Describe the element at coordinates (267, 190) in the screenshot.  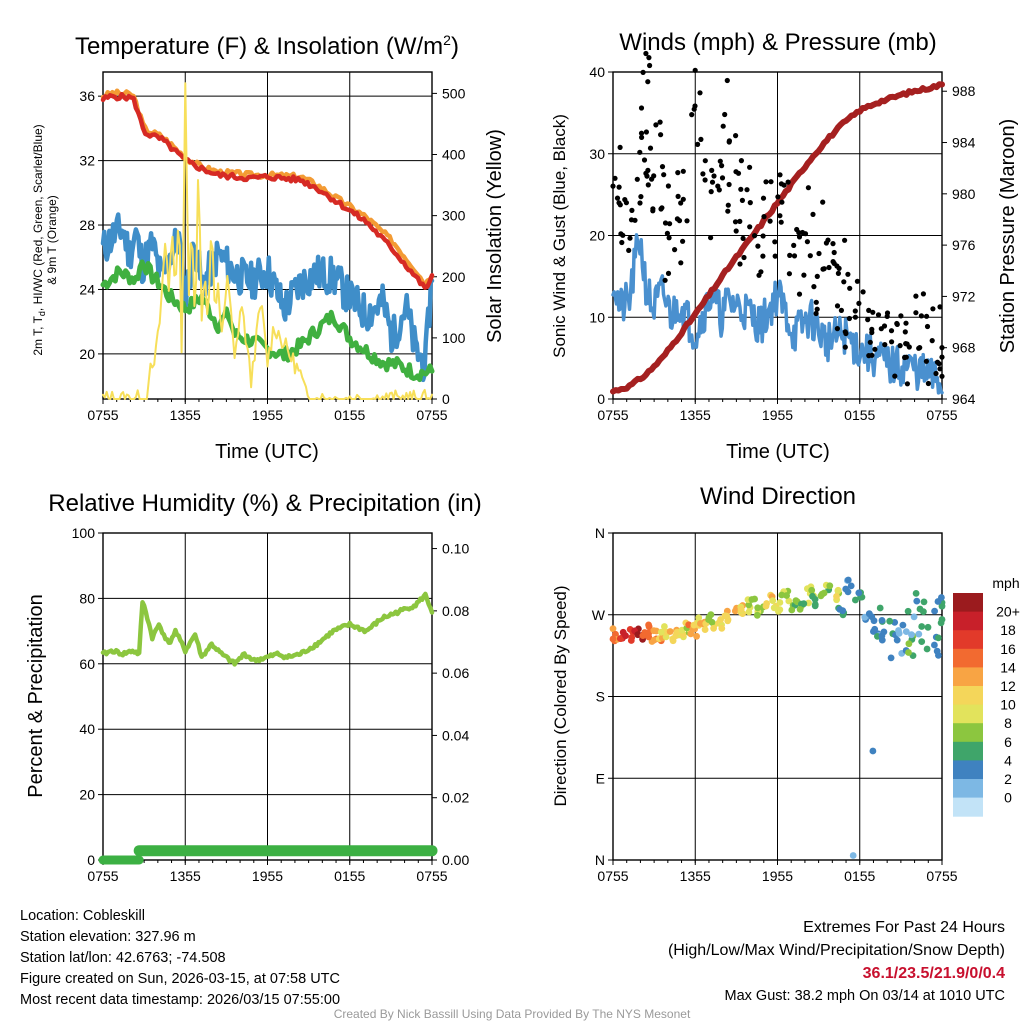
I see `two-meter-temp-line` at that location.